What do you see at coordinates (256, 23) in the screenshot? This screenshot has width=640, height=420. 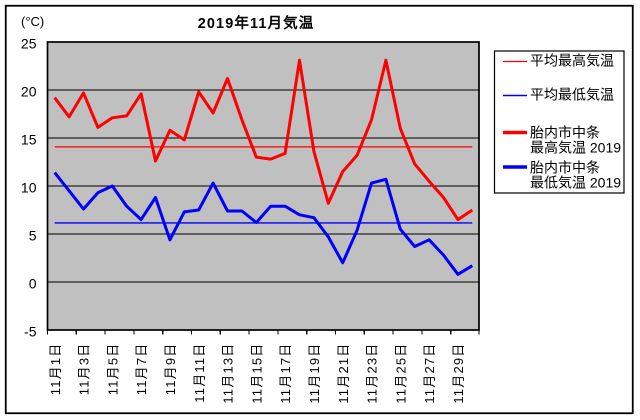 I see `svg-text: 2019年11月気温` at bounding box center [256, 23].